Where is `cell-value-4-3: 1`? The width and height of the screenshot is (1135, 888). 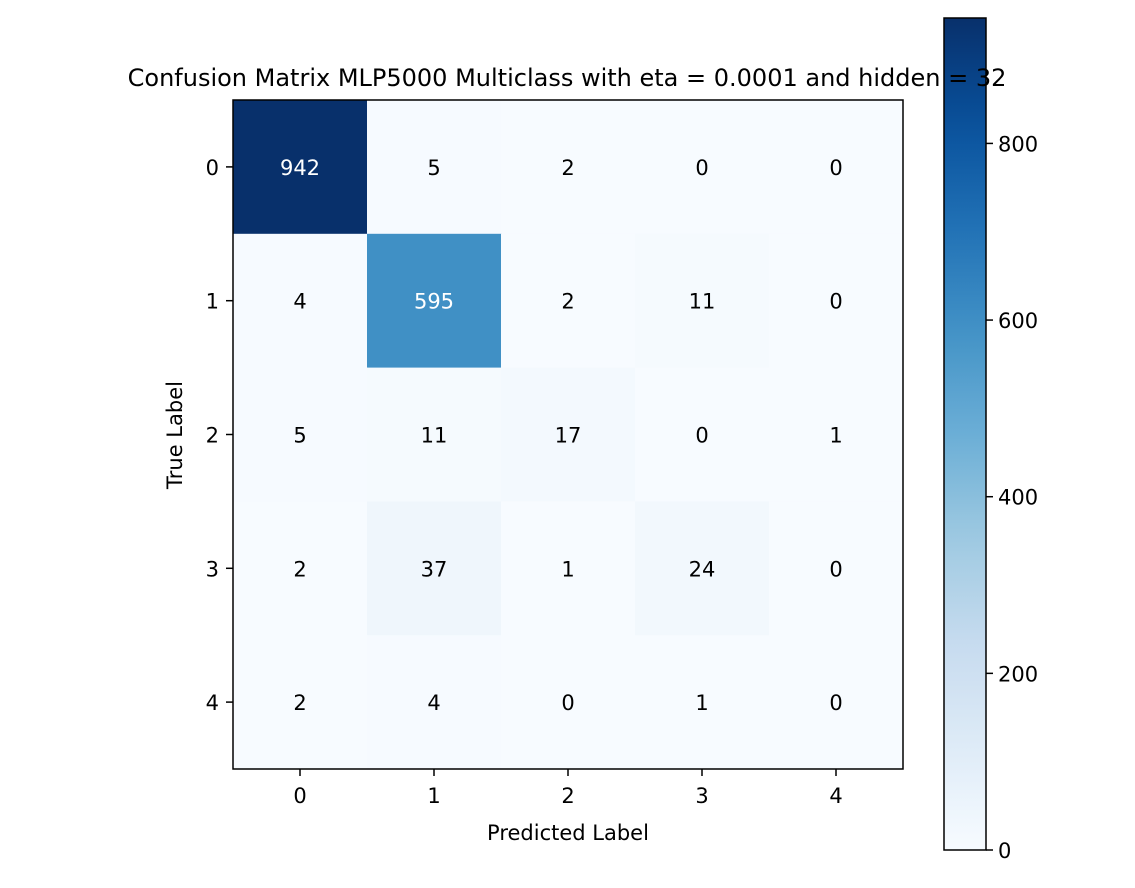 cell-value-4-3: 1 is located at coordinates (701, 703).